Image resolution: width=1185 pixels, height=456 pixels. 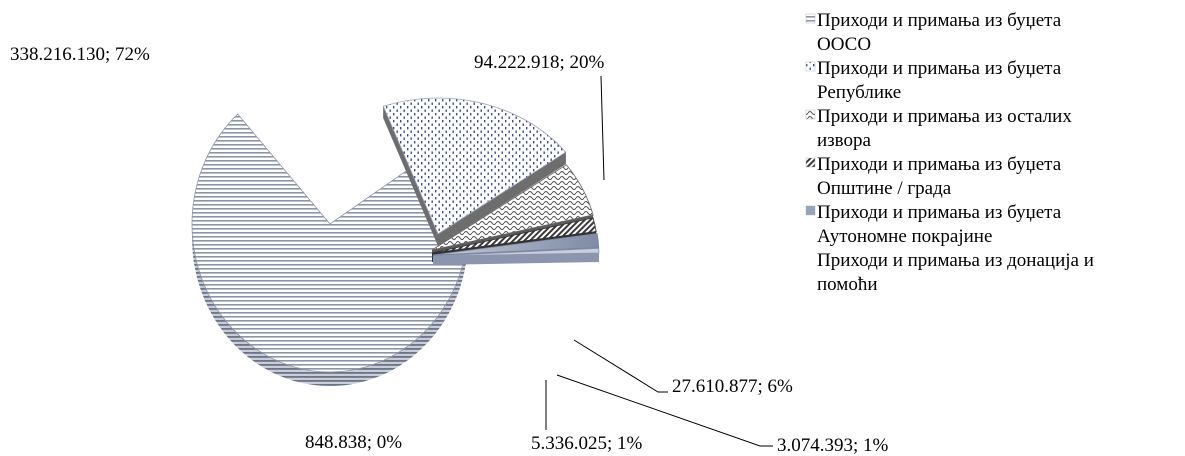 What do you see at coordinates (810, 114) in the screenshot?
I see `legend-ostali-izvori-marker` at bounding box center [810, 114].